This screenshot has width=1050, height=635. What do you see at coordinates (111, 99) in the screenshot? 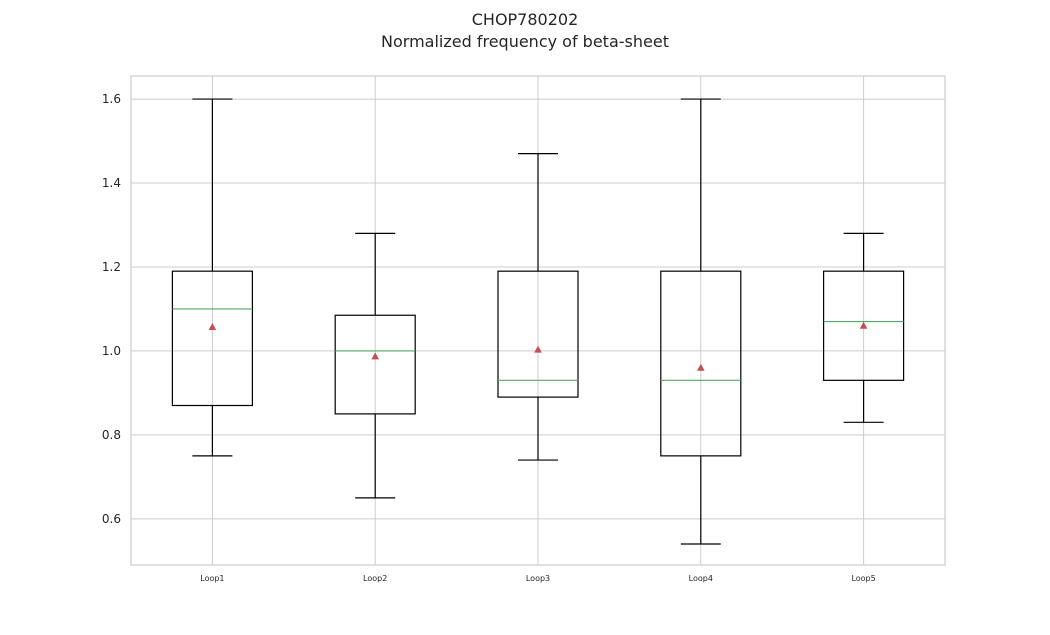
I see `y-tick-label: 1.6` at bounding box center [111, 99].